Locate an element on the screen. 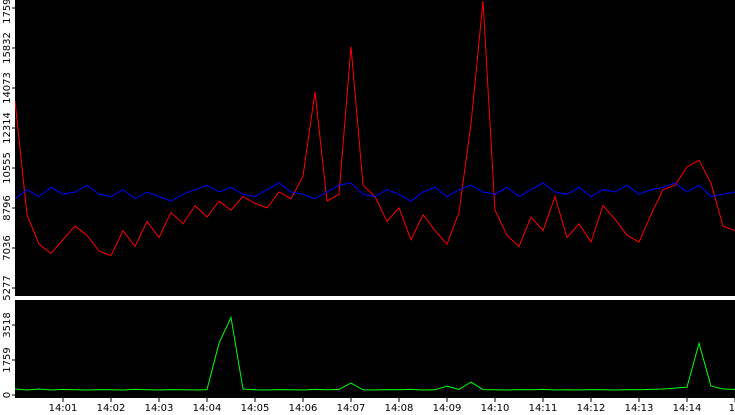 The image size is (735, 415). y-tick-label: 8796 is located at coordinates (7, 207).